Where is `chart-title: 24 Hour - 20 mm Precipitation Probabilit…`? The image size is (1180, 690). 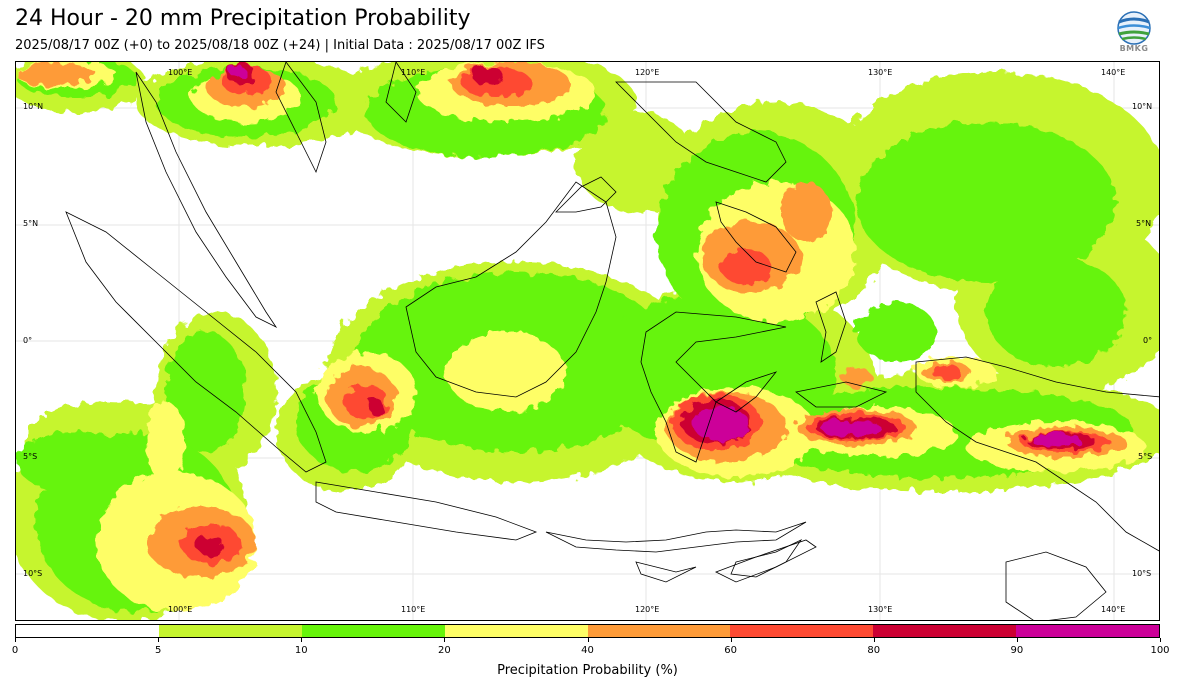 chart-title: 24 Hour - 20 mm Precipitation Probabilit… is located at coordinates (243, 18).